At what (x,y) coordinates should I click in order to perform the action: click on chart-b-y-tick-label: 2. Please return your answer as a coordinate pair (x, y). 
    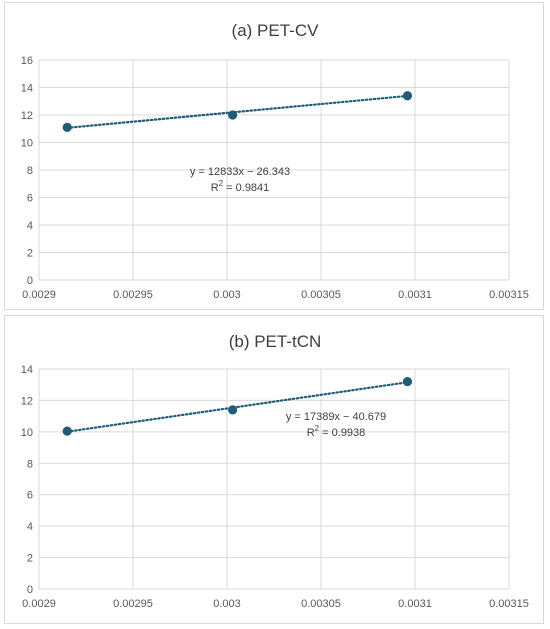
    Looking at the image, I should click on (30, 559).